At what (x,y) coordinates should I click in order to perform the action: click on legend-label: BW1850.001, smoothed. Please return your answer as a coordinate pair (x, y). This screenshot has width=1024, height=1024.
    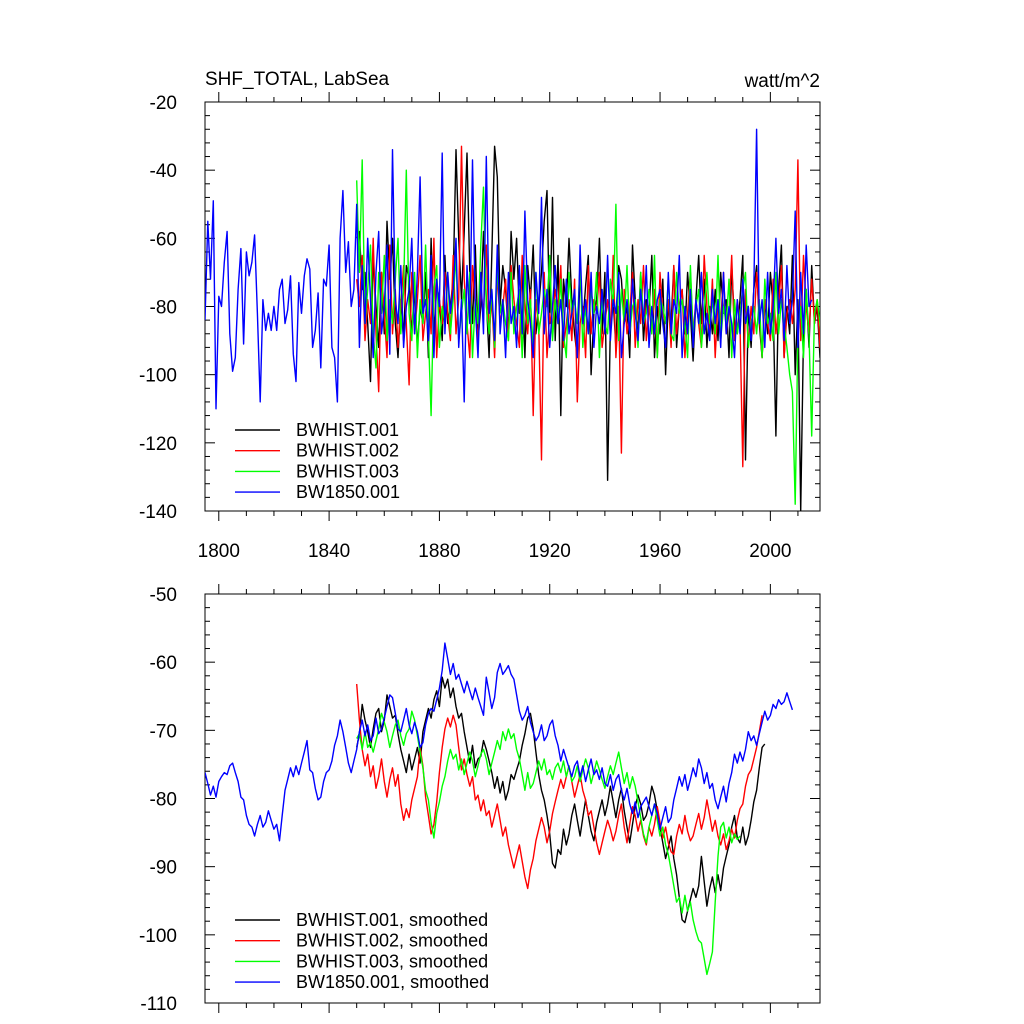
    Looking at the image, I should click on (392, 982).